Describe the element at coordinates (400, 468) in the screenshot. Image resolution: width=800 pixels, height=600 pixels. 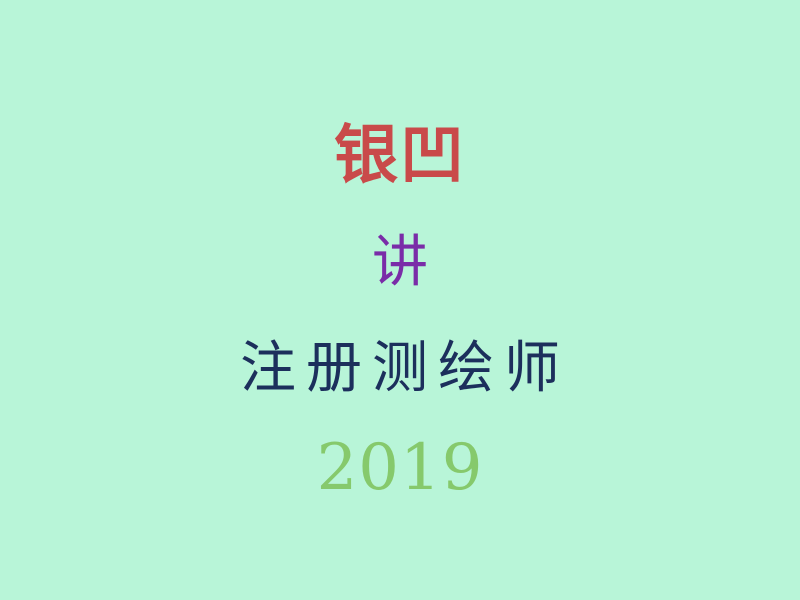
I see `year-label: 2019` at that location.